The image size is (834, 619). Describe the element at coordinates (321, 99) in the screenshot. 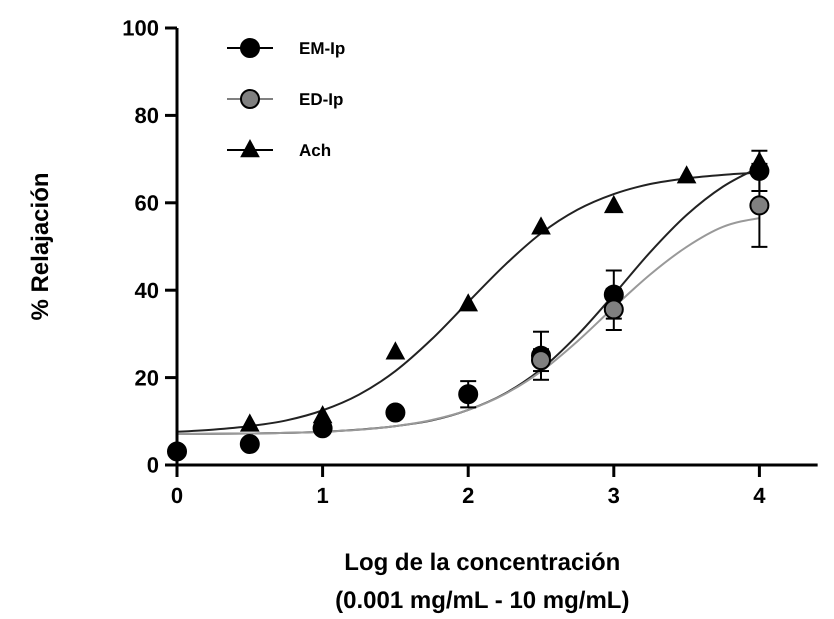

I see `legend-label: ED-Ip` at that location.